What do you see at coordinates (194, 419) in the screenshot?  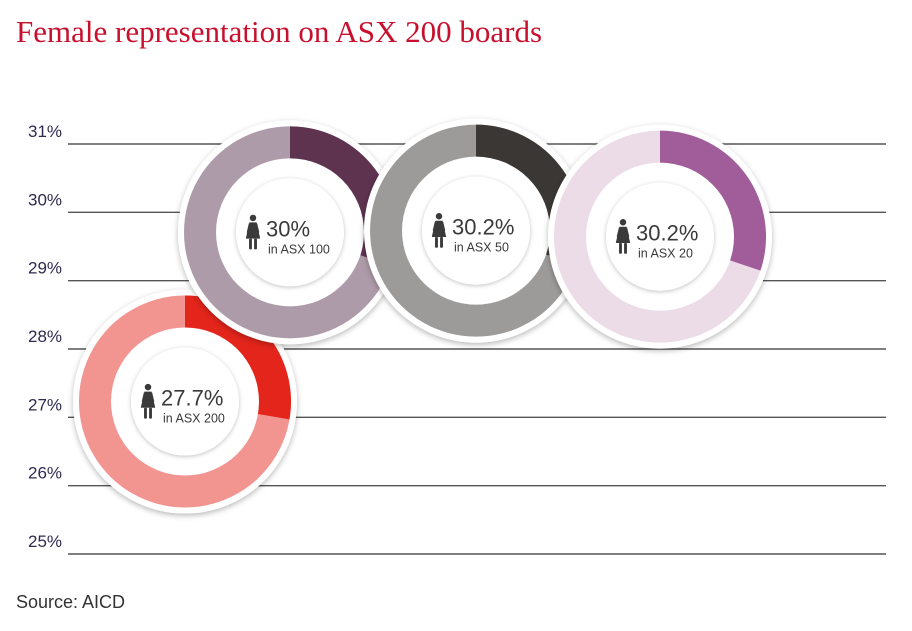 I see `data-label-name: in ASX 200` at bounding box center [194, 419].